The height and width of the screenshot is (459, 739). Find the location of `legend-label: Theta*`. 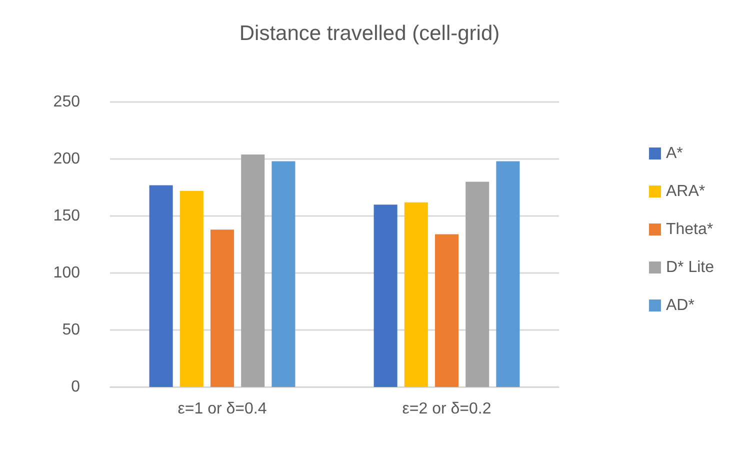

legend-label: Theta* is located at coordinates (690, 229).